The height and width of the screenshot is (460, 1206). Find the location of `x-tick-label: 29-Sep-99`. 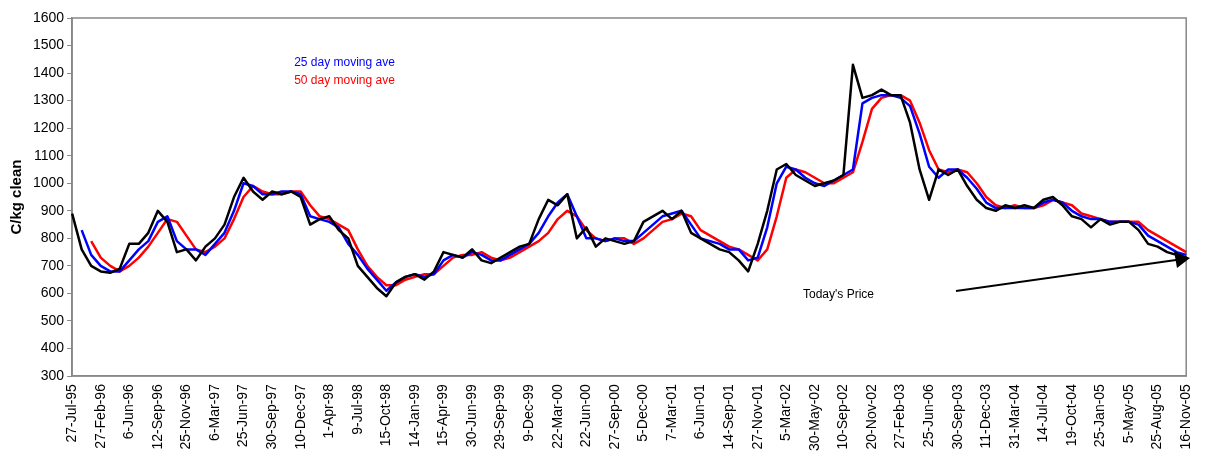

x-tick-label: 29-Sep-99 is located at coordinates (499, 416).